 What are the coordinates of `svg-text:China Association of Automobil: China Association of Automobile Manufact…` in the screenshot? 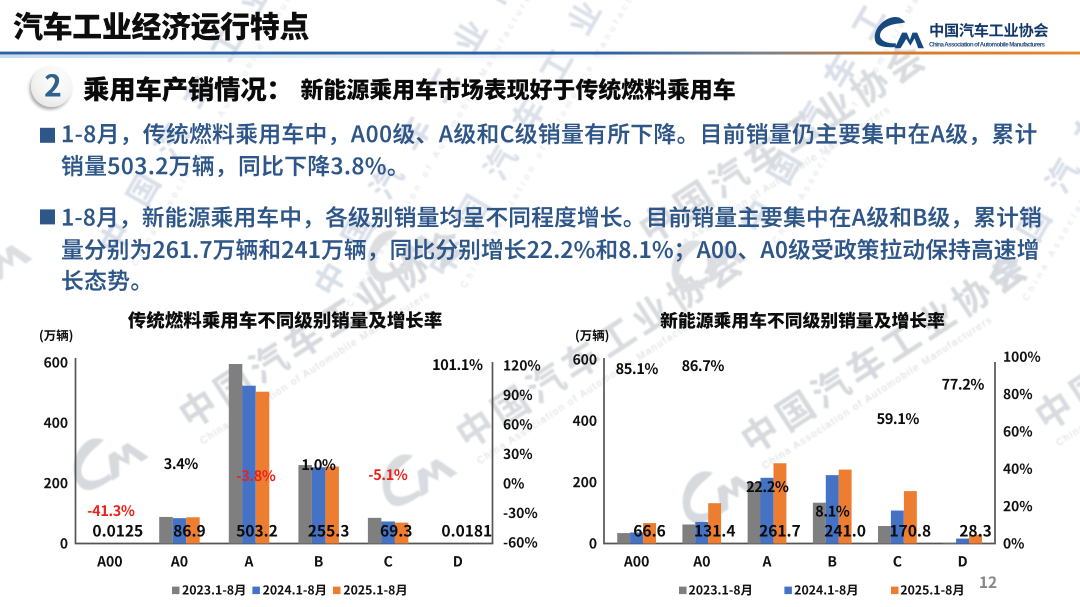 It's located at (987, 45).